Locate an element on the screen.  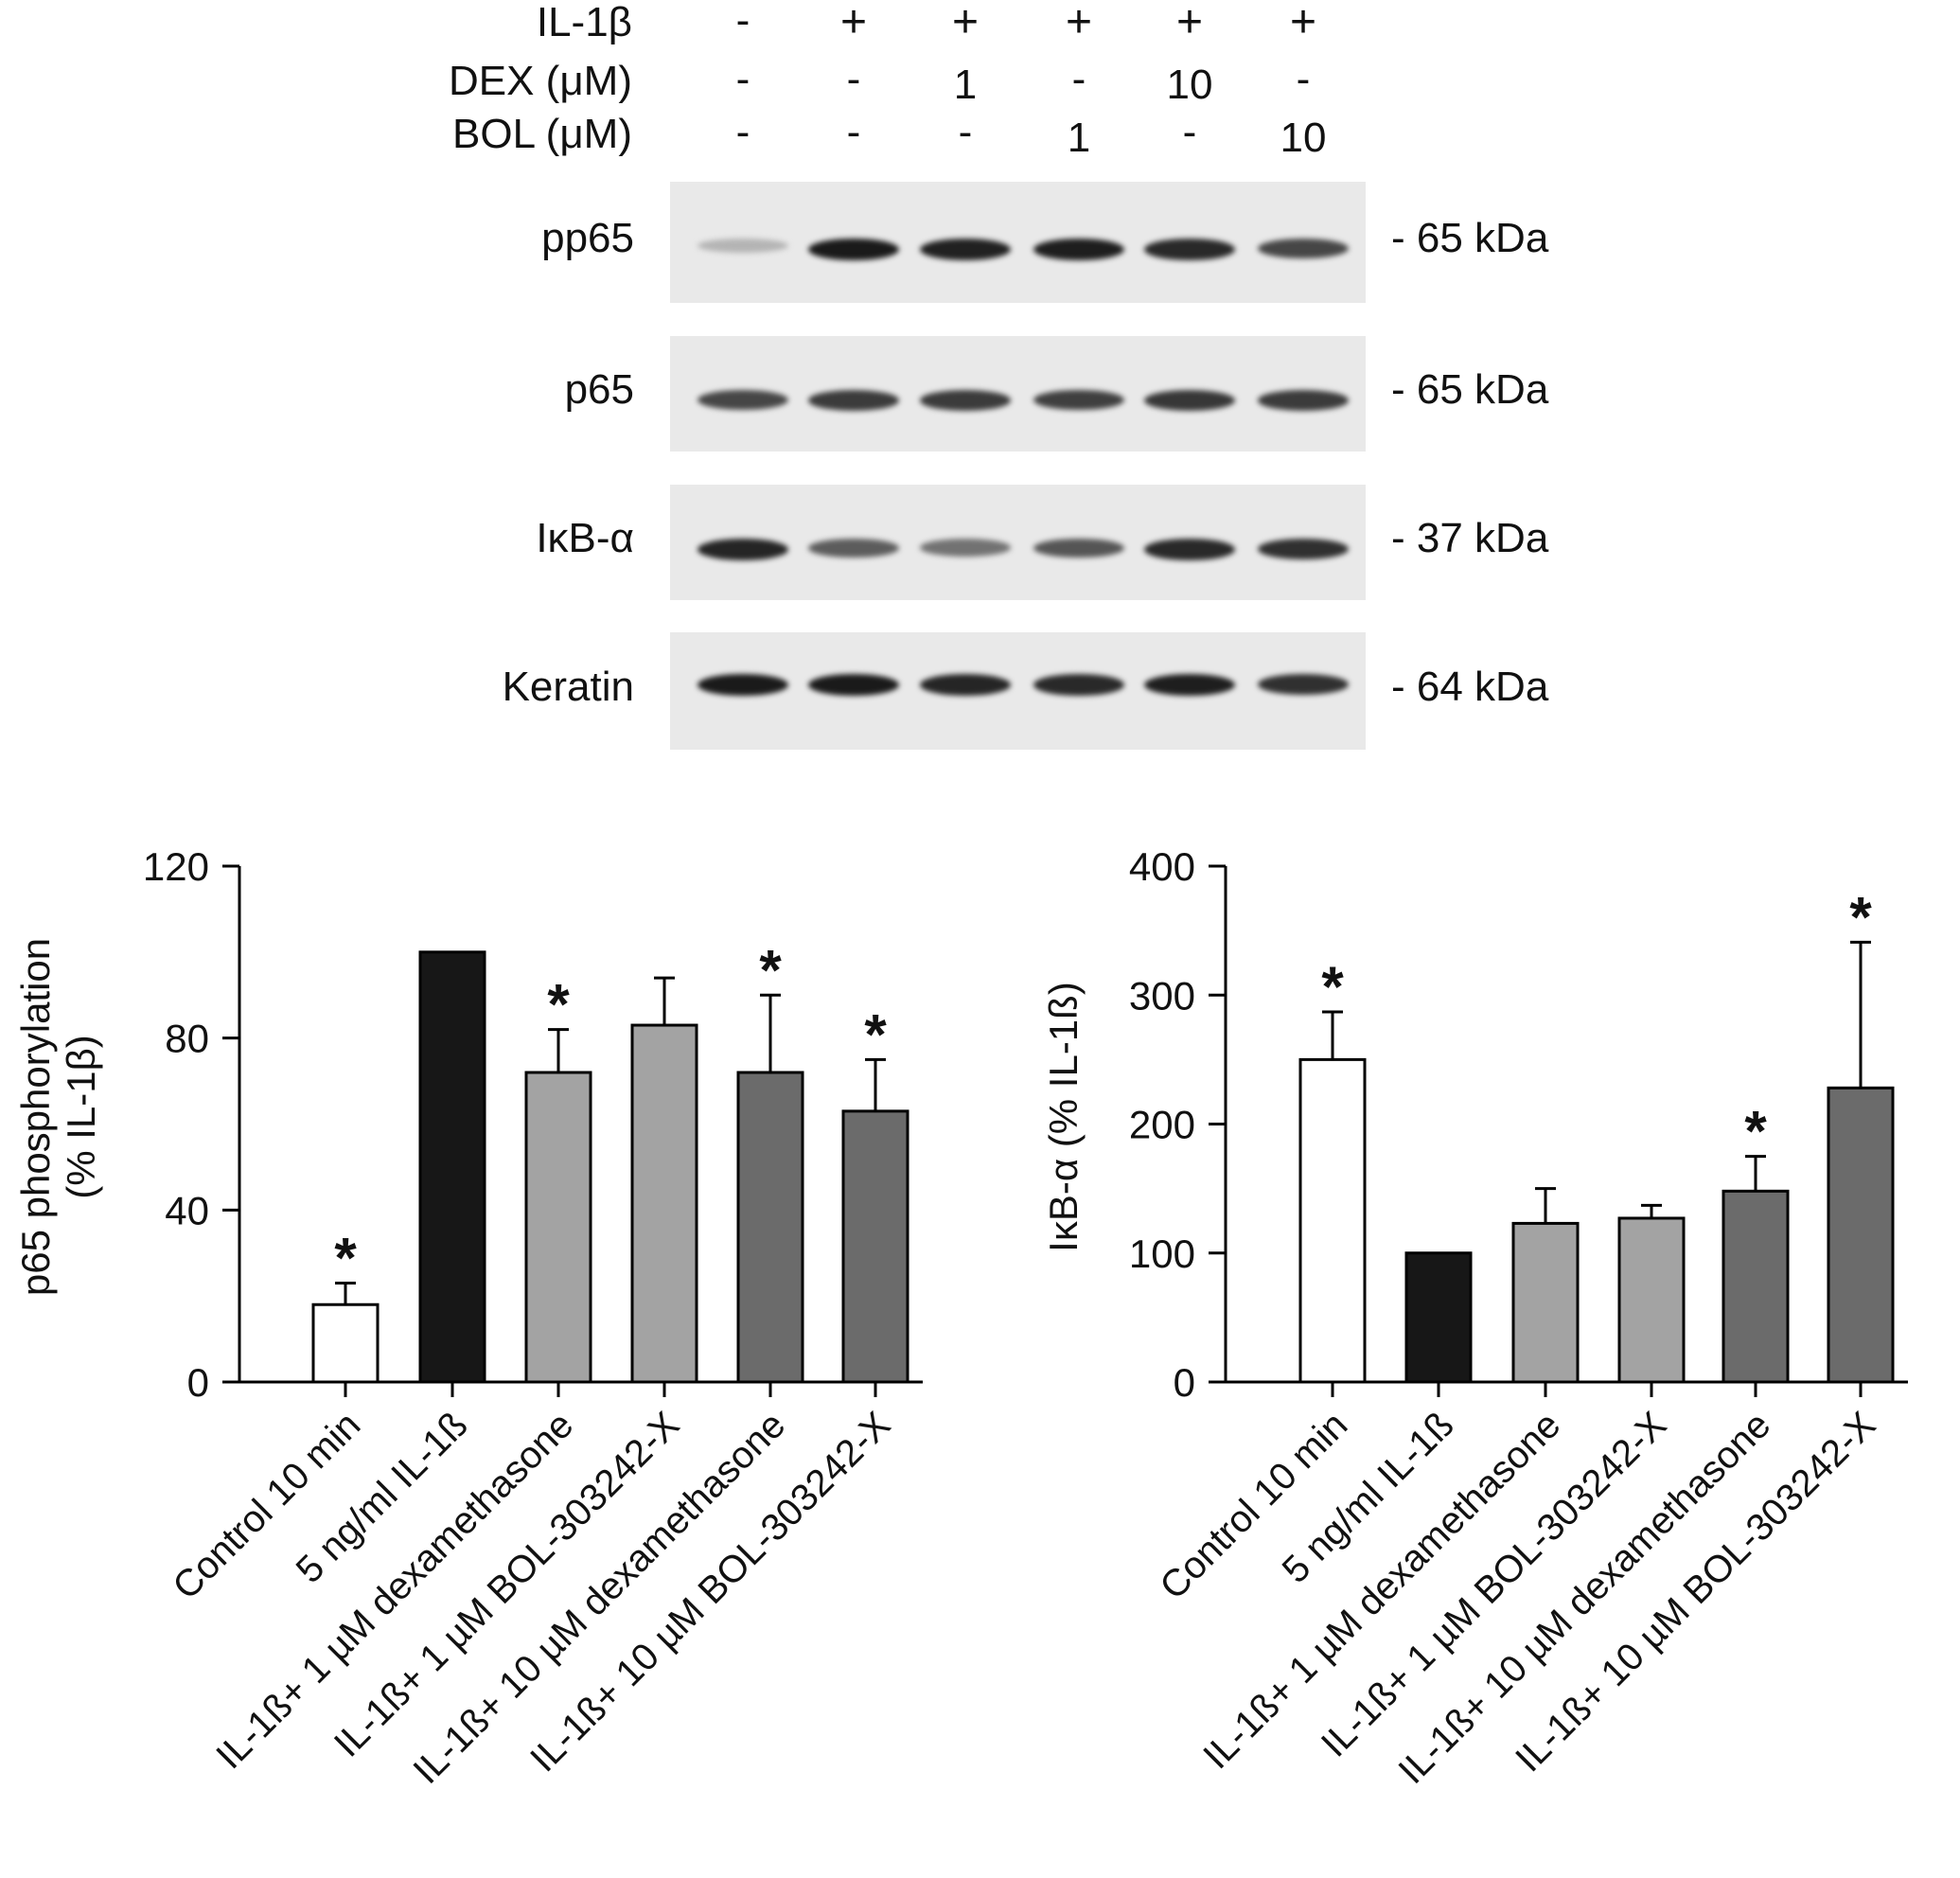
y-tick-label: 100 is located at coordinates (1162, 1253).